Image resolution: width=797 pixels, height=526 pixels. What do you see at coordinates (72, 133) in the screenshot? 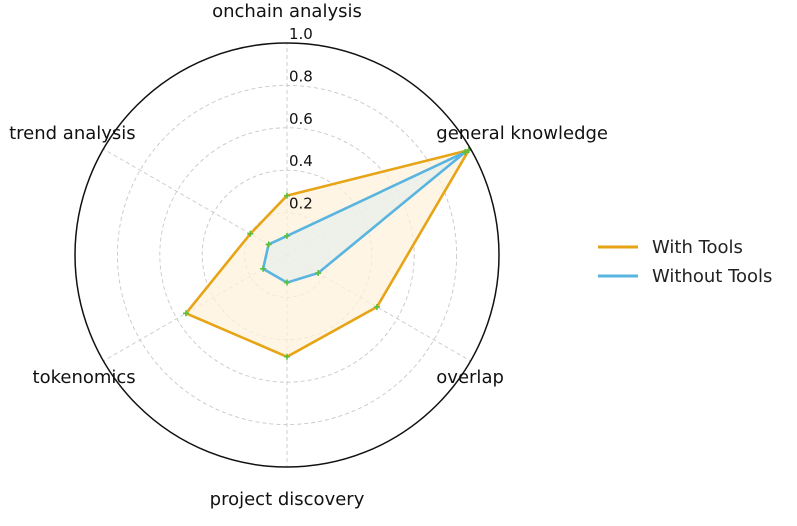
I see `axis-label: trend analysis` at bounding box center [72, 133].